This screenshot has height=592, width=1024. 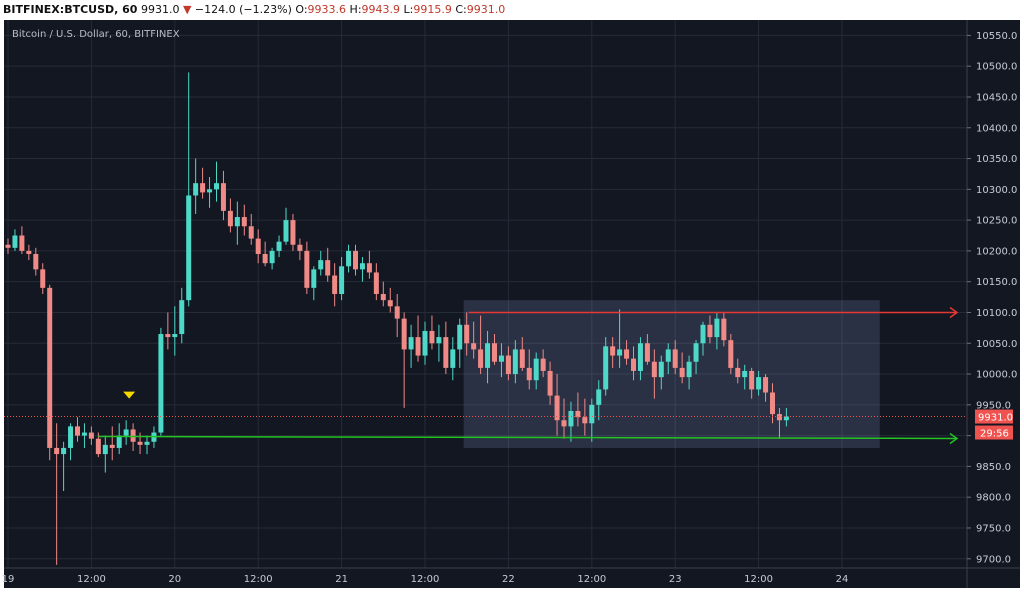 What do you see at coordinates (425, 579) in the screenshot?
I see `time-axis: 19 12:00 20 12:00 21 12:00 22 12:00 23 12:00 24` at bounding box center [425, 579].